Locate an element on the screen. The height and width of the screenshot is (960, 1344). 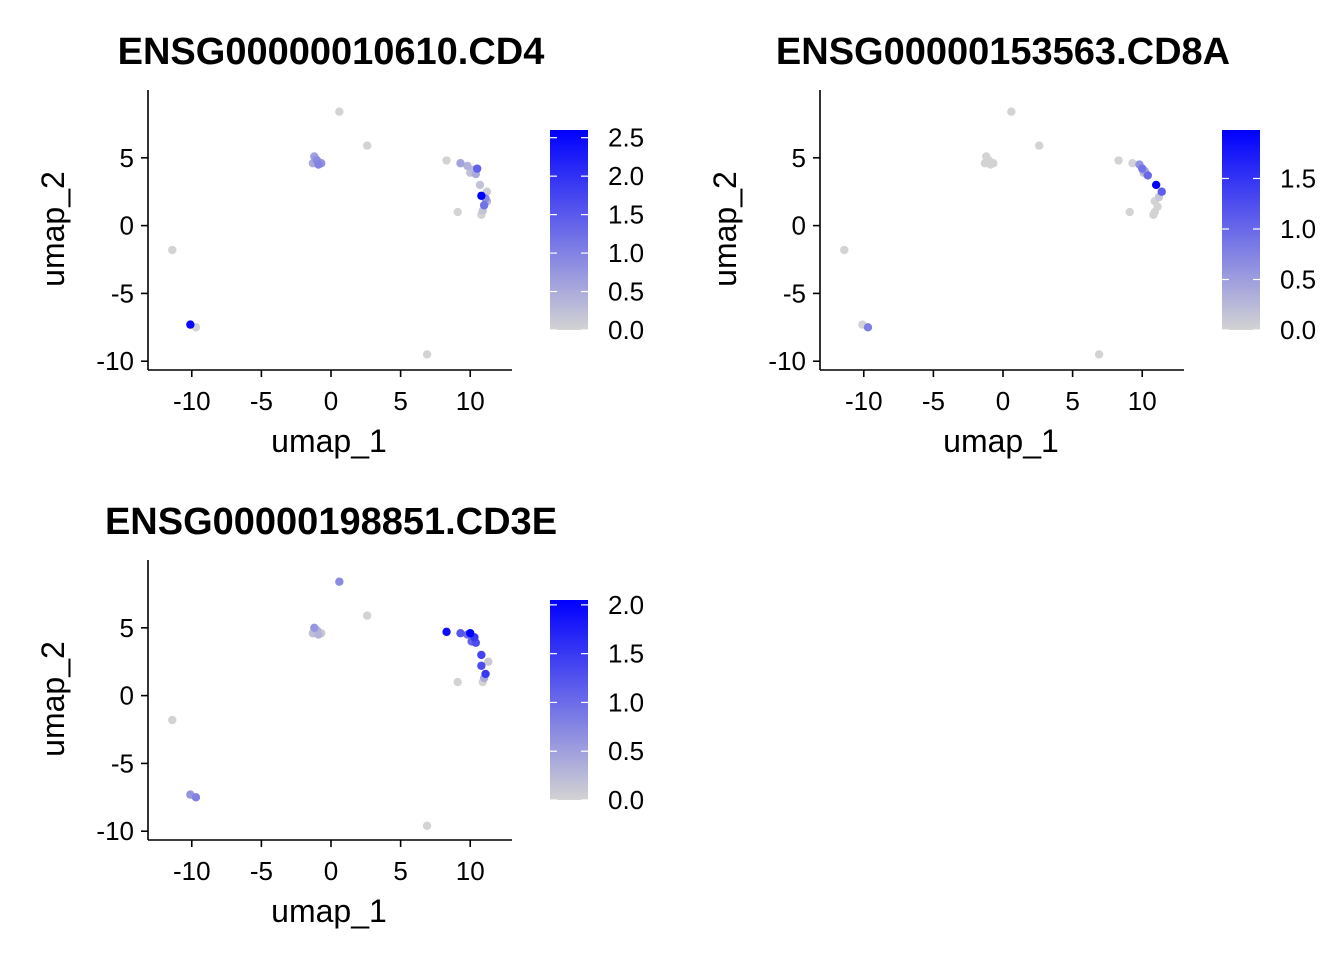
legend-tick-label: 2.5 is located at coordinates (626, 138).